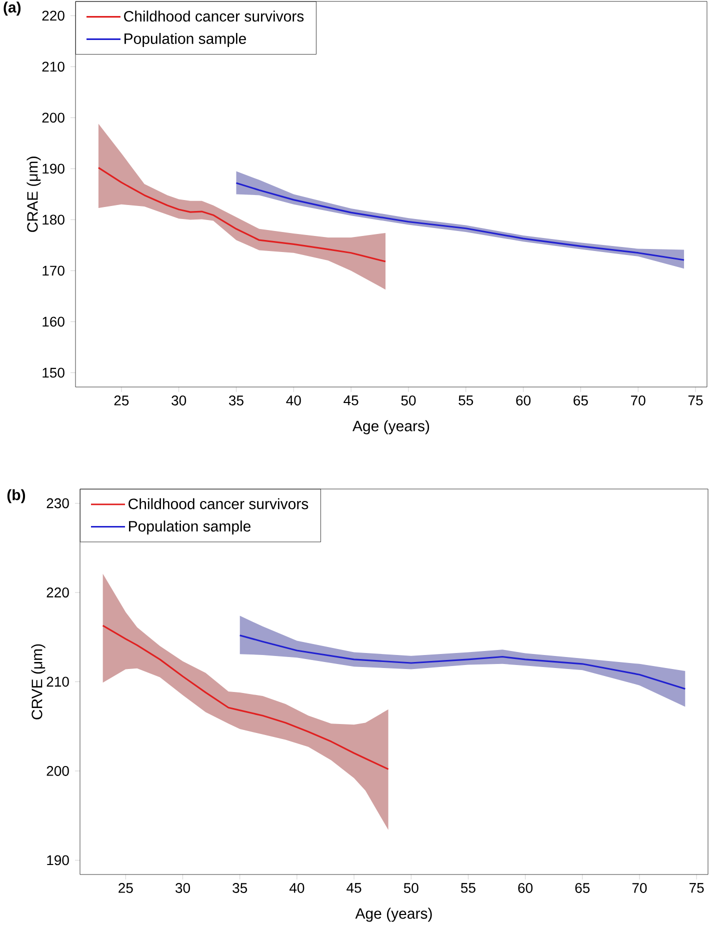 Image resolution: width=709 pixels, height=948 pixels. Describe the element at coordinates (53, 219) in the screenshot. I see `y-tick-label: 180` at that location.